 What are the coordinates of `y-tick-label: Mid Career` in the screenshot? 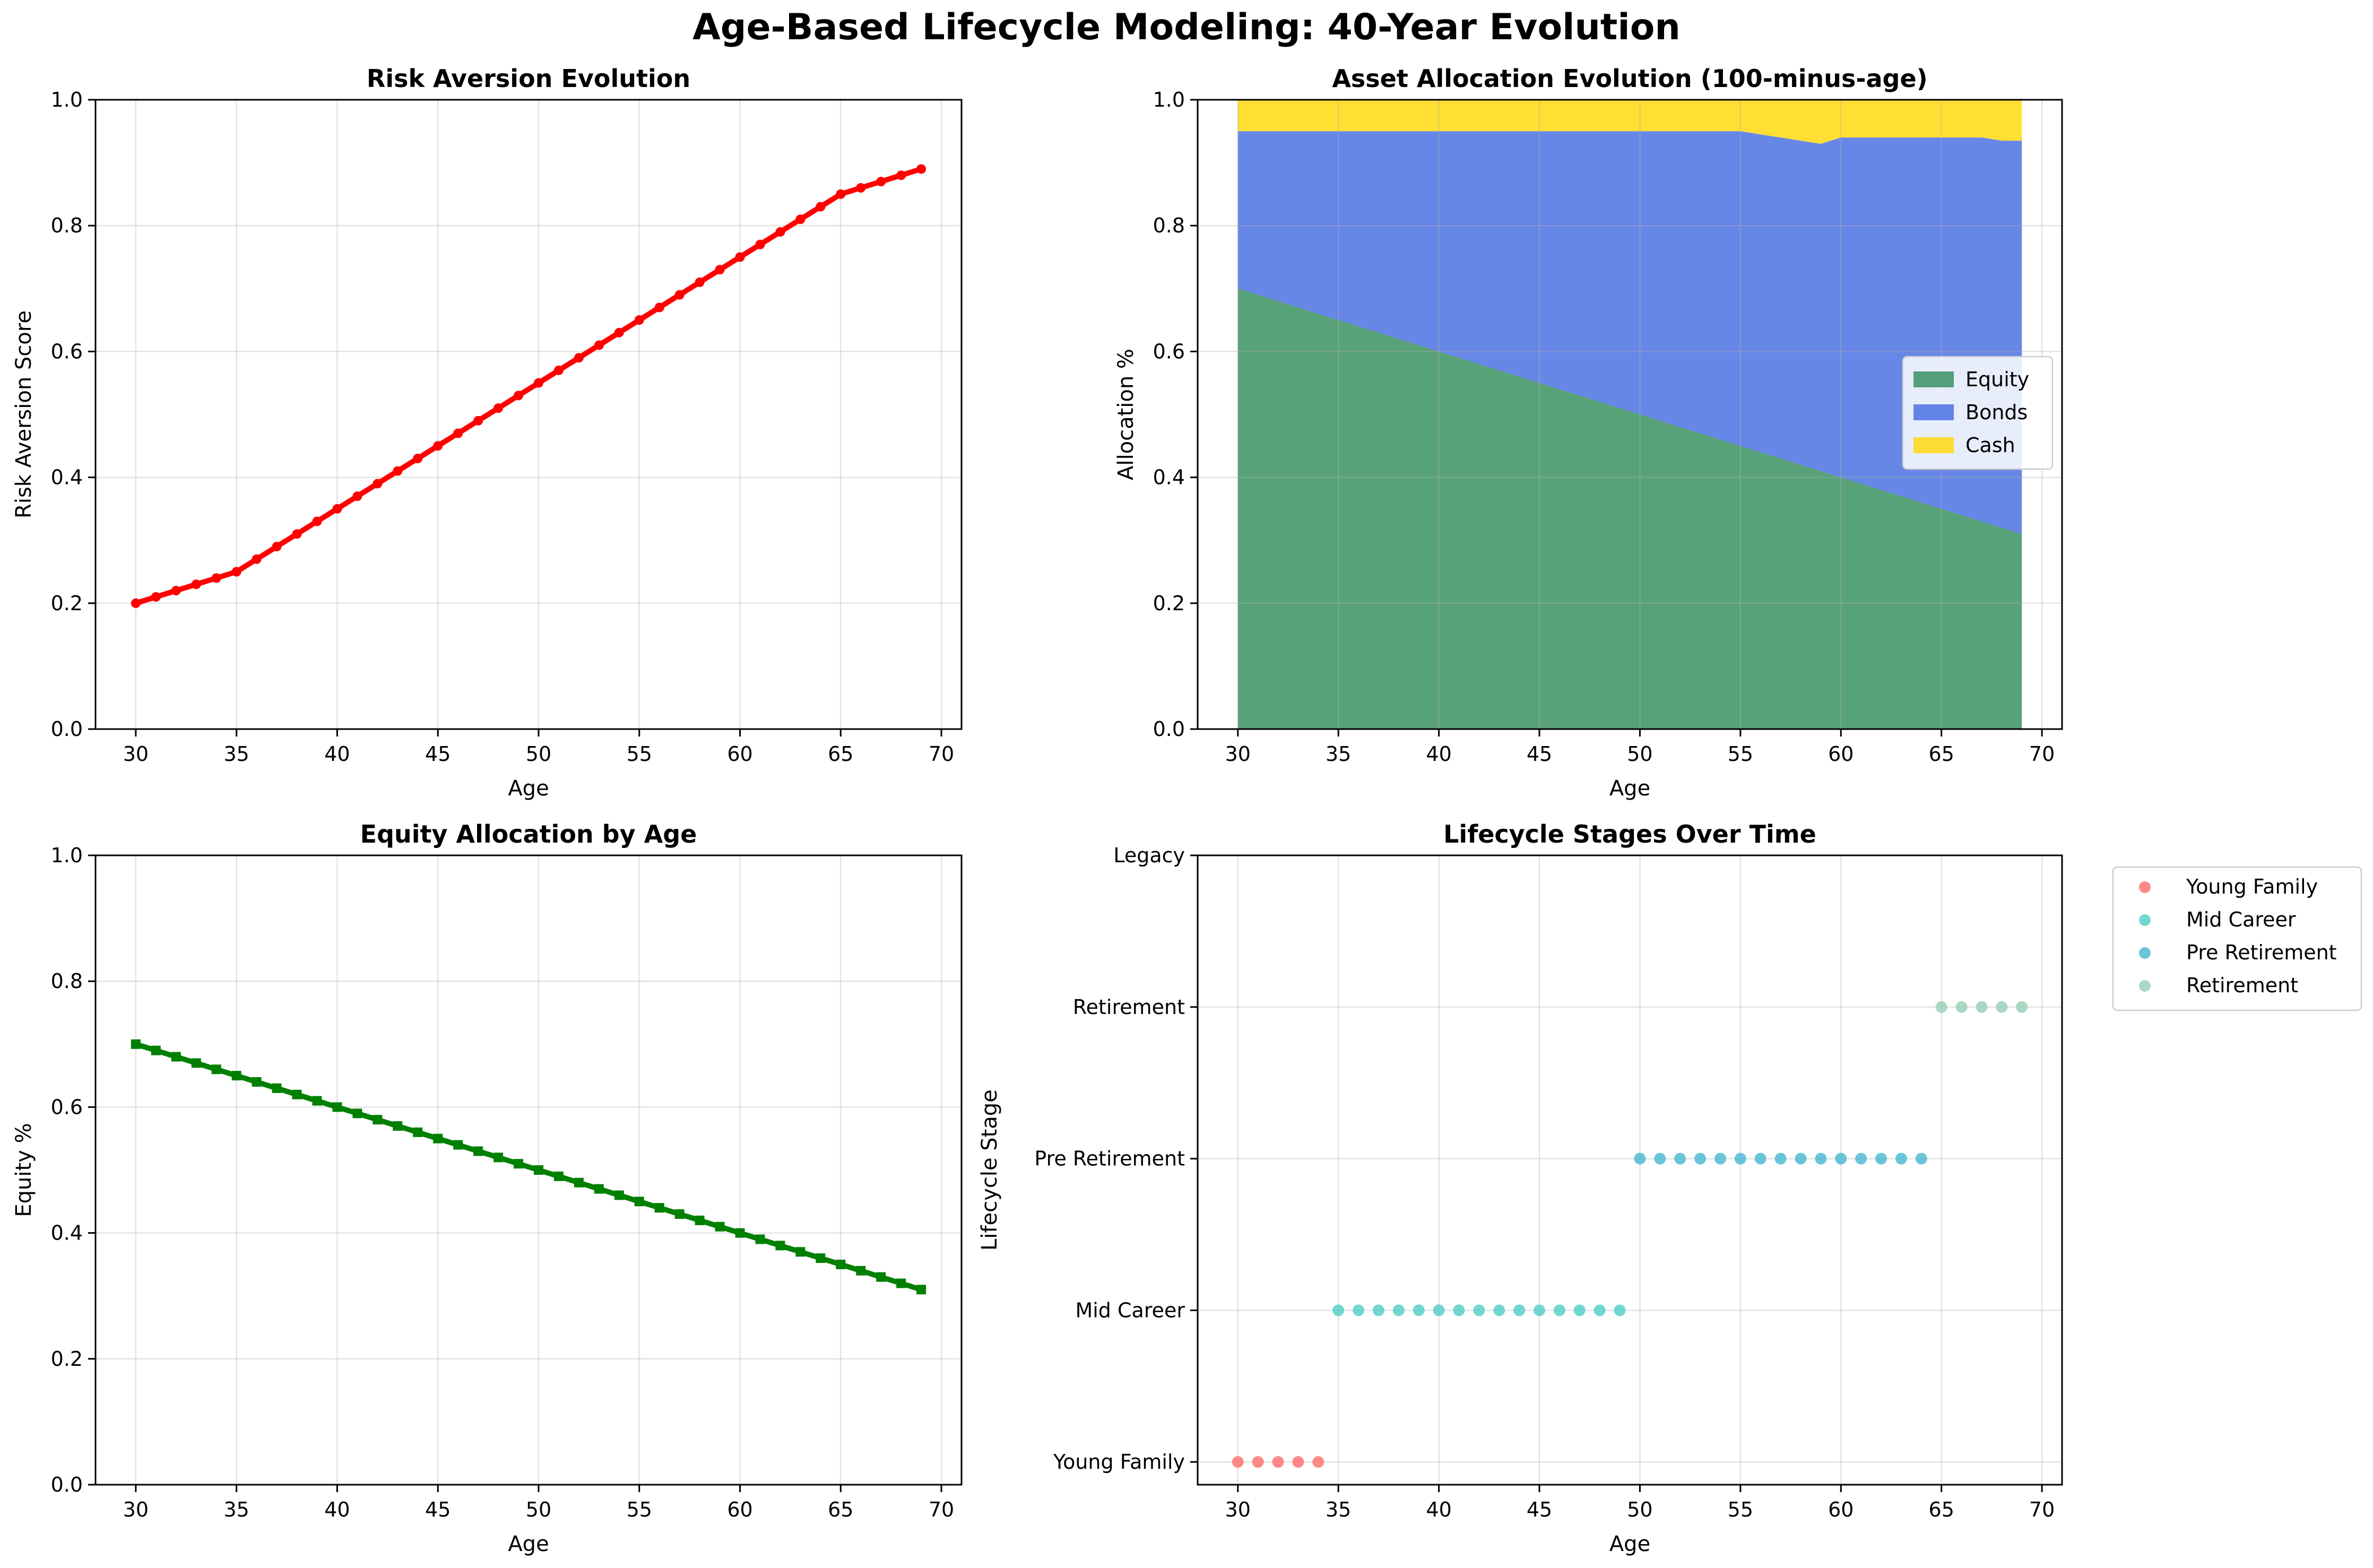 It's located at (1130, 1310).